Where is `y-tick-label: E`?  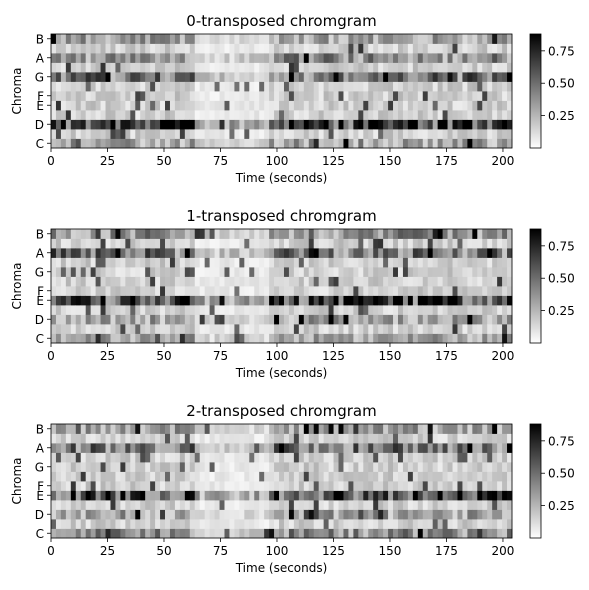
y-tick-label: E is located at coordinates (40, 496).